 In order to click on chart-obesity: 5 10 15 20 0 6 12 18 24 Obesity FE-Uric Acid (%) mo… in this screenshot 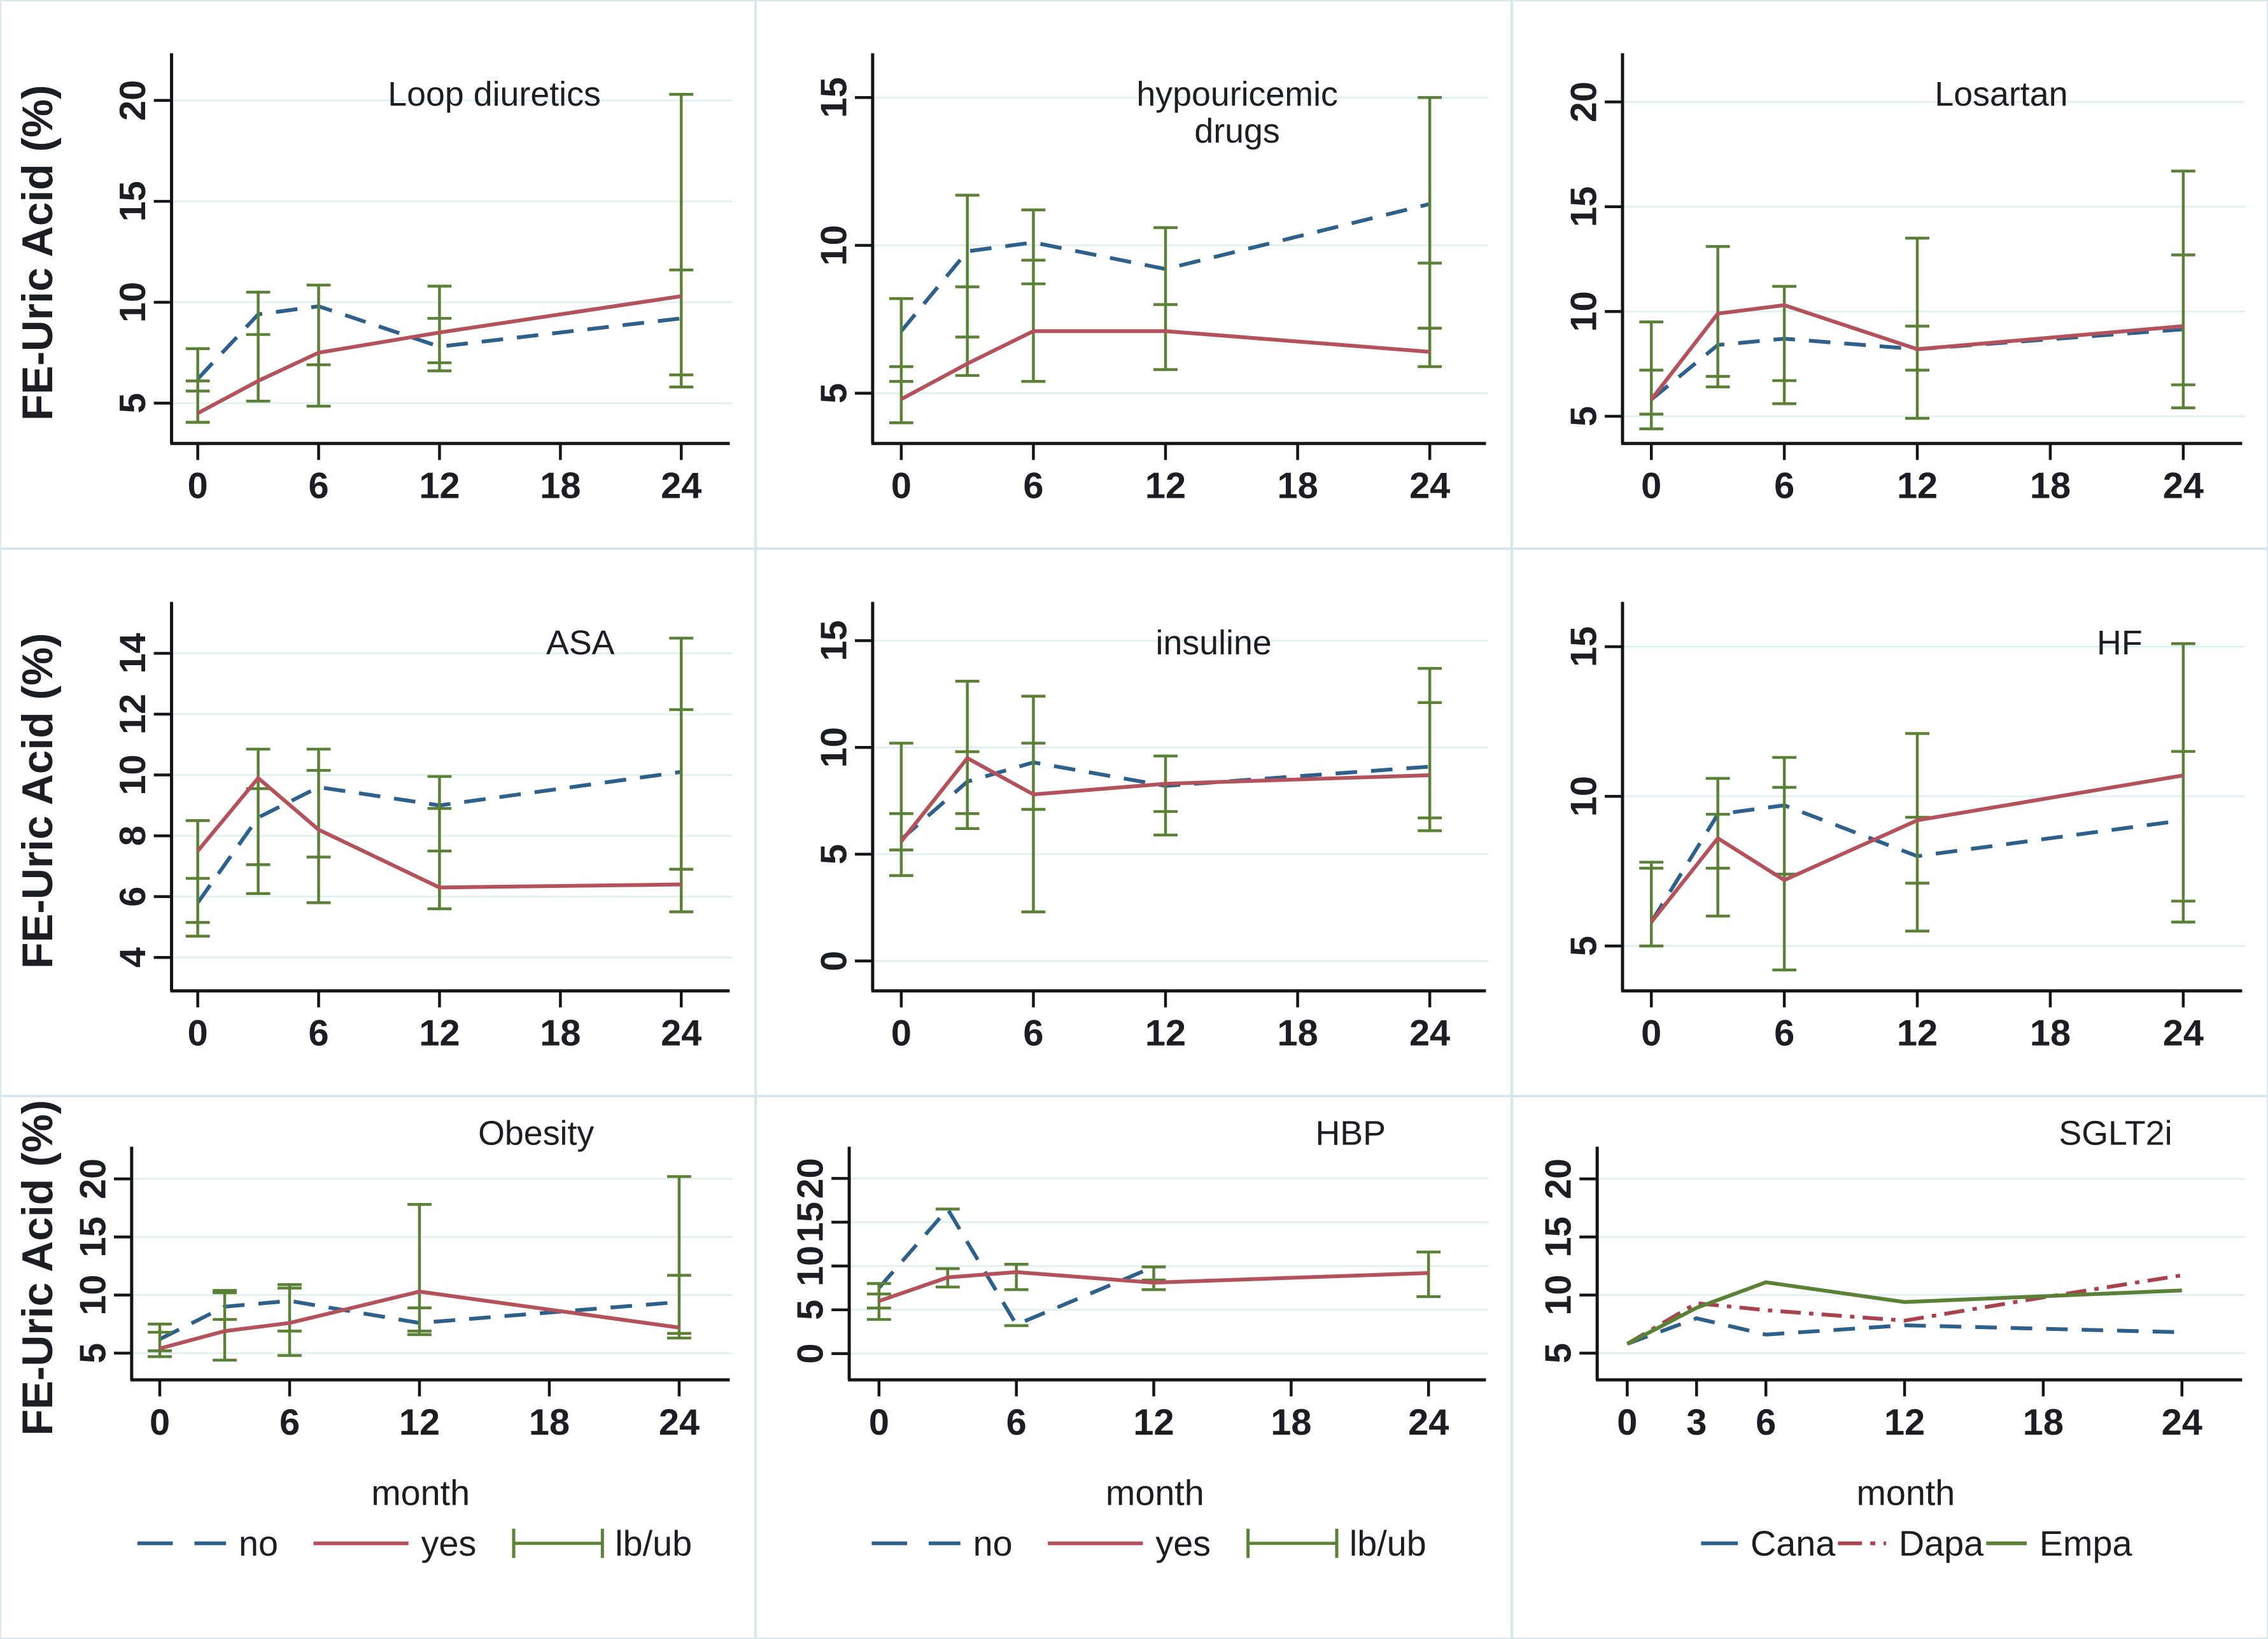, I will do `click(373, 1331)`.